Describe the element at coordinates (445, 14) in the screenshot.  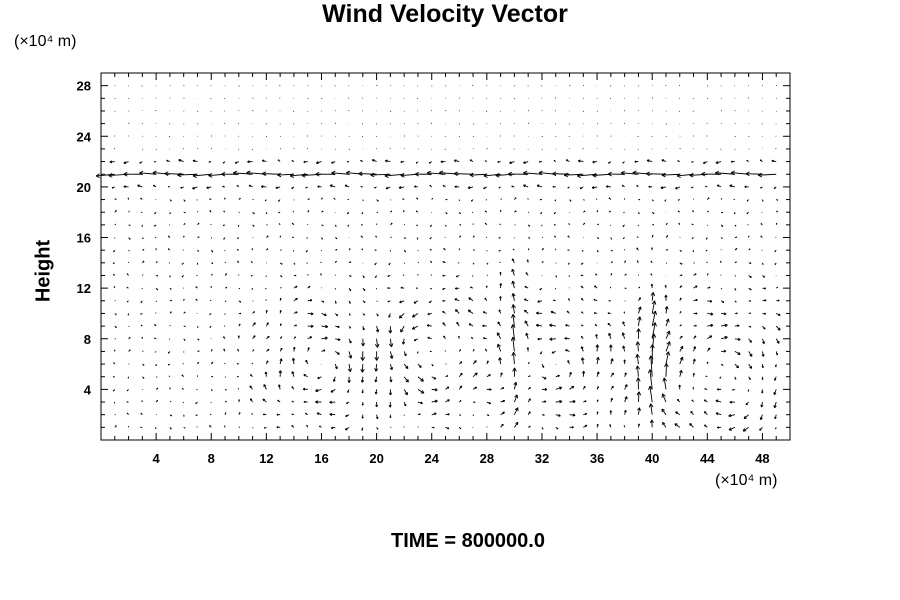
I see `chart-title: Wind Velocity Vector` at that location.